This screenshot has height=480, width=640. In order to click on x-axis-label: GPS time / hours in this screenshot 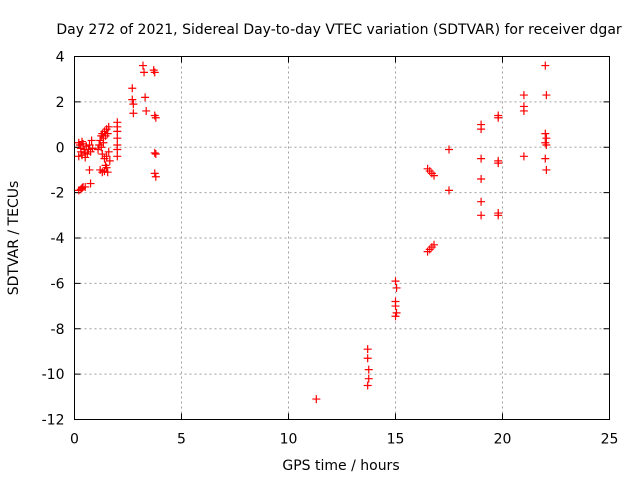, I will do `click(340, 466)`.